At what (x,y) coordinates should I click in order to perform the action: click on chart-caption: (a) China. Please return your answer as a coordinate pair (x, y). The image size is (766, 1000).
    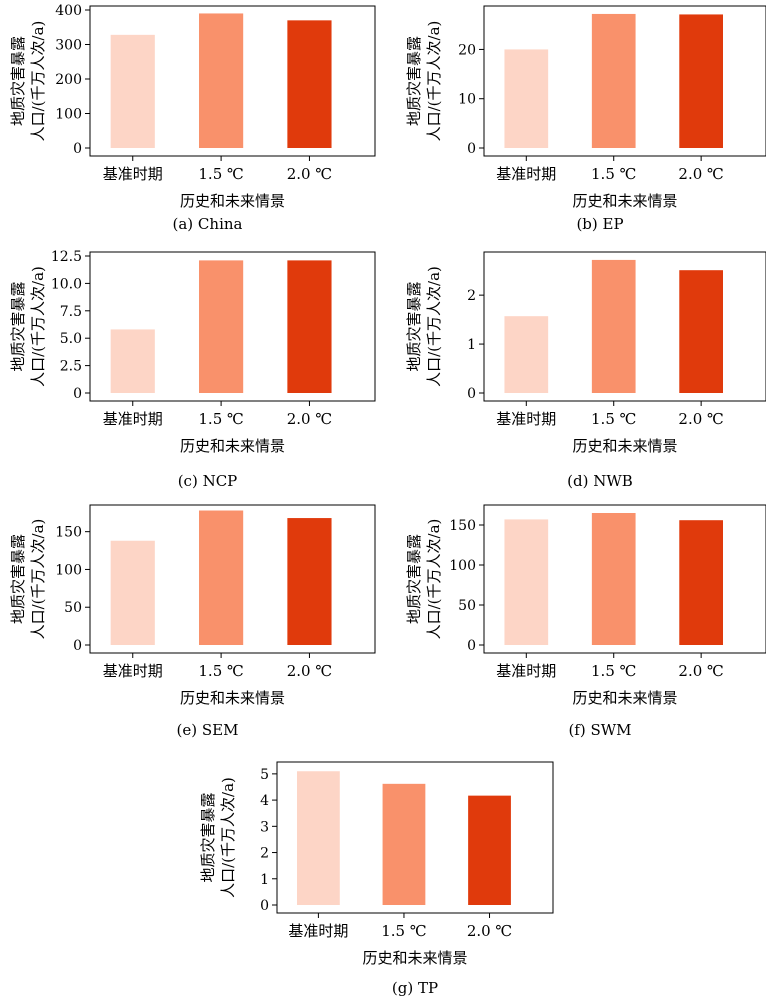
    Looking at the image, I should click on (208, 224).